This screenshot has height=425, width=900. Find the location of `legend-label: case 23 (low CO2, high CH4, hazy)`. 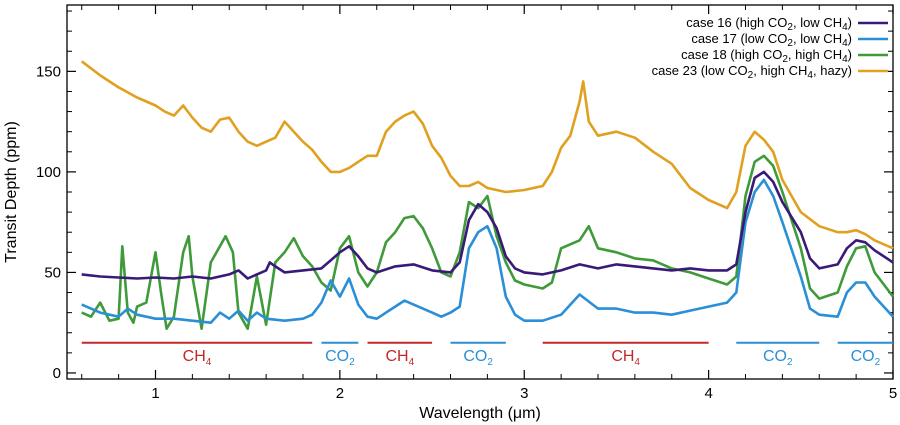

legend-label: case 23 (low CO2, high CH4, hazy) is located at coordinates (752, 72).